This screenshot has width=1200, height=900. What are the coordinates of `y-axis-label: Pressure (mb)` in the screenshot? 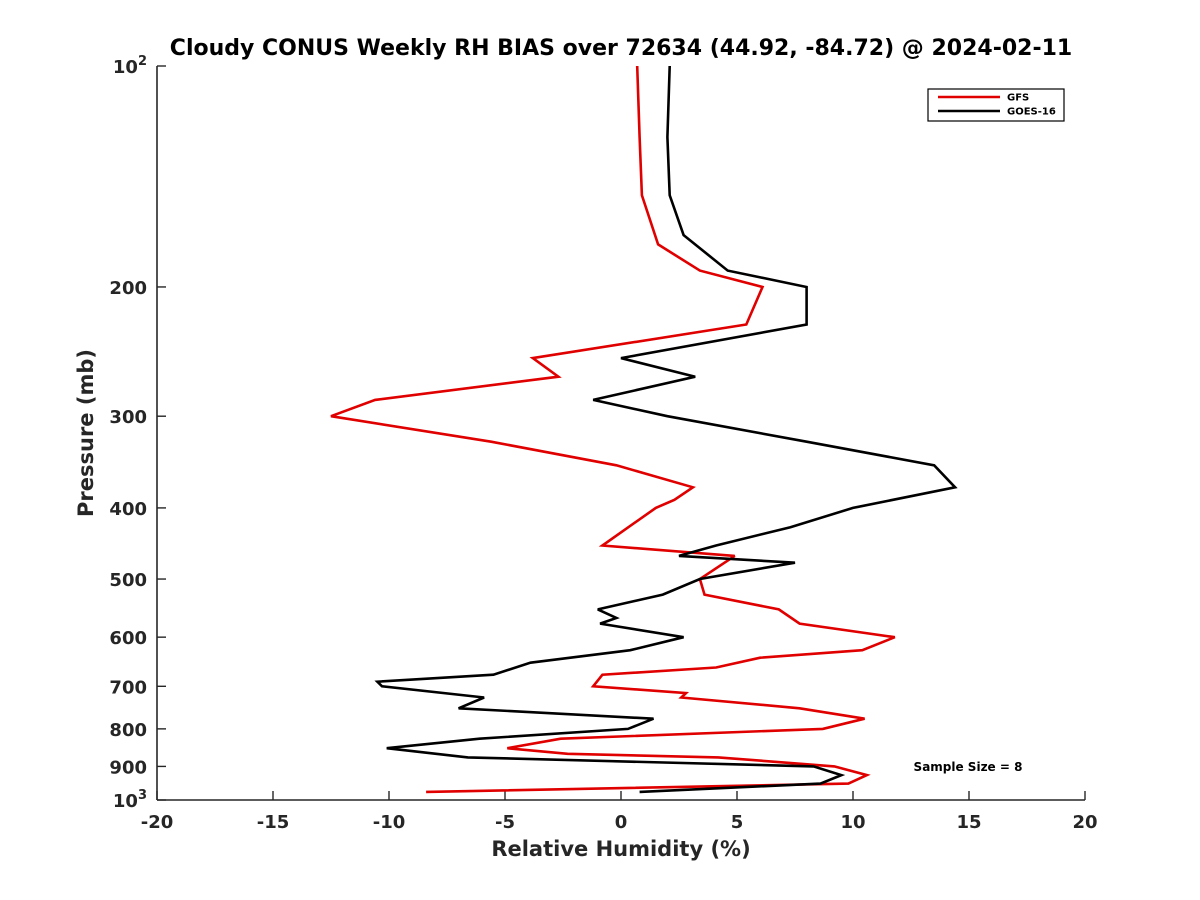 It's located at (86, 433).